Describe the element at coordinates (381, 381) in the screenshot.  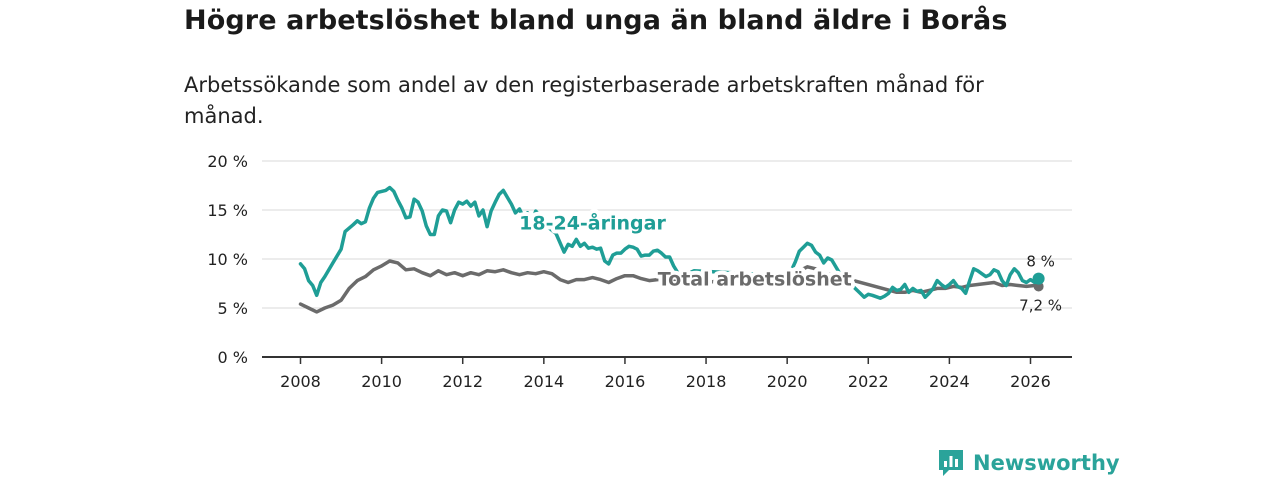
I see `x-tick-label: 2010` at that location.